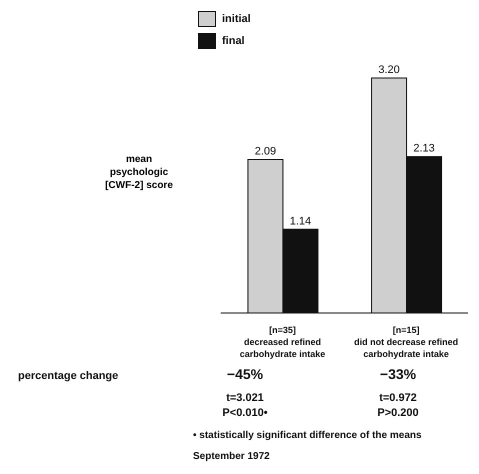 The image size is (479, 474). Describe the element at coordinates (68, 376) in the screenshot. I see `text: percentage change` at that location.